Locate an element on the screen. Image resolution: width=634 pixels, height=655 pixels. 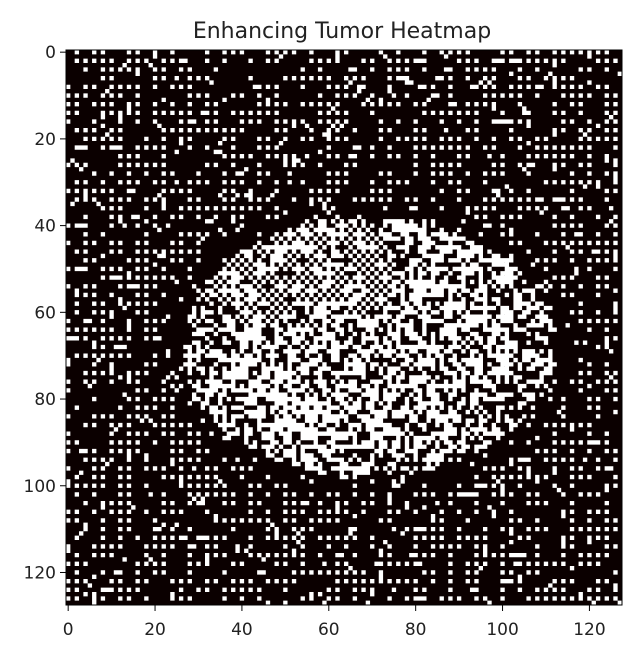
y-tick-label: 40 is located at coordinates (45, 227).